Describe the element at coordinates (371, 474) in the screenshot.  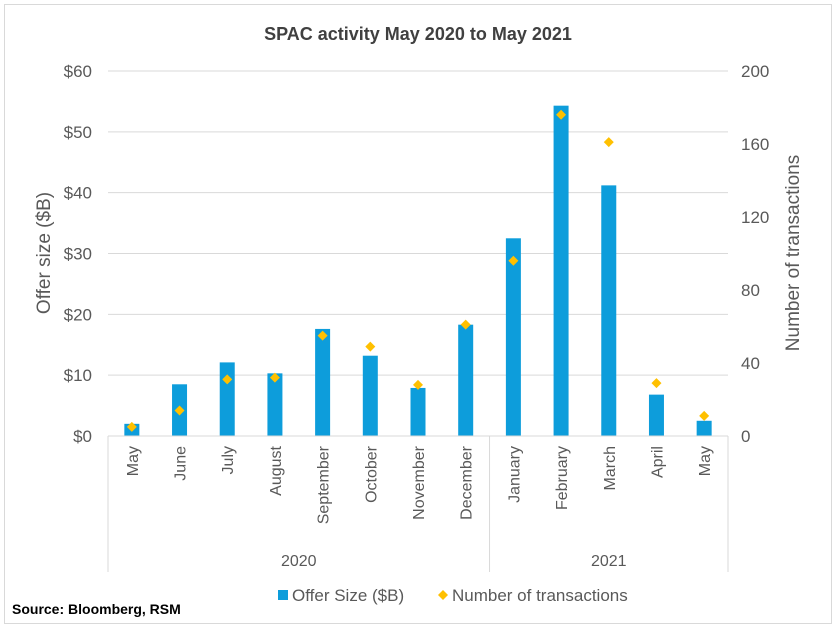
I see `category-label: October` at that location.